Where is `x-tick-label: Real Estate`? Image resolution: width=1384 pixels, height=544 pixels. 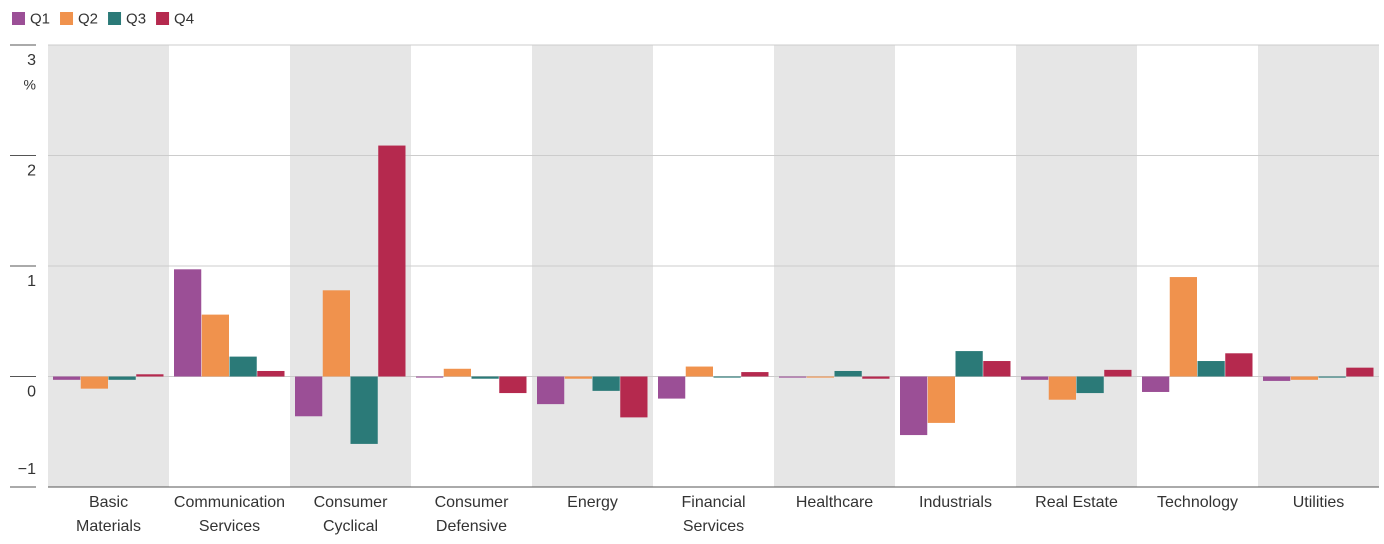
x-tick-label: Real Estate is located at coordinates (1076, 502).